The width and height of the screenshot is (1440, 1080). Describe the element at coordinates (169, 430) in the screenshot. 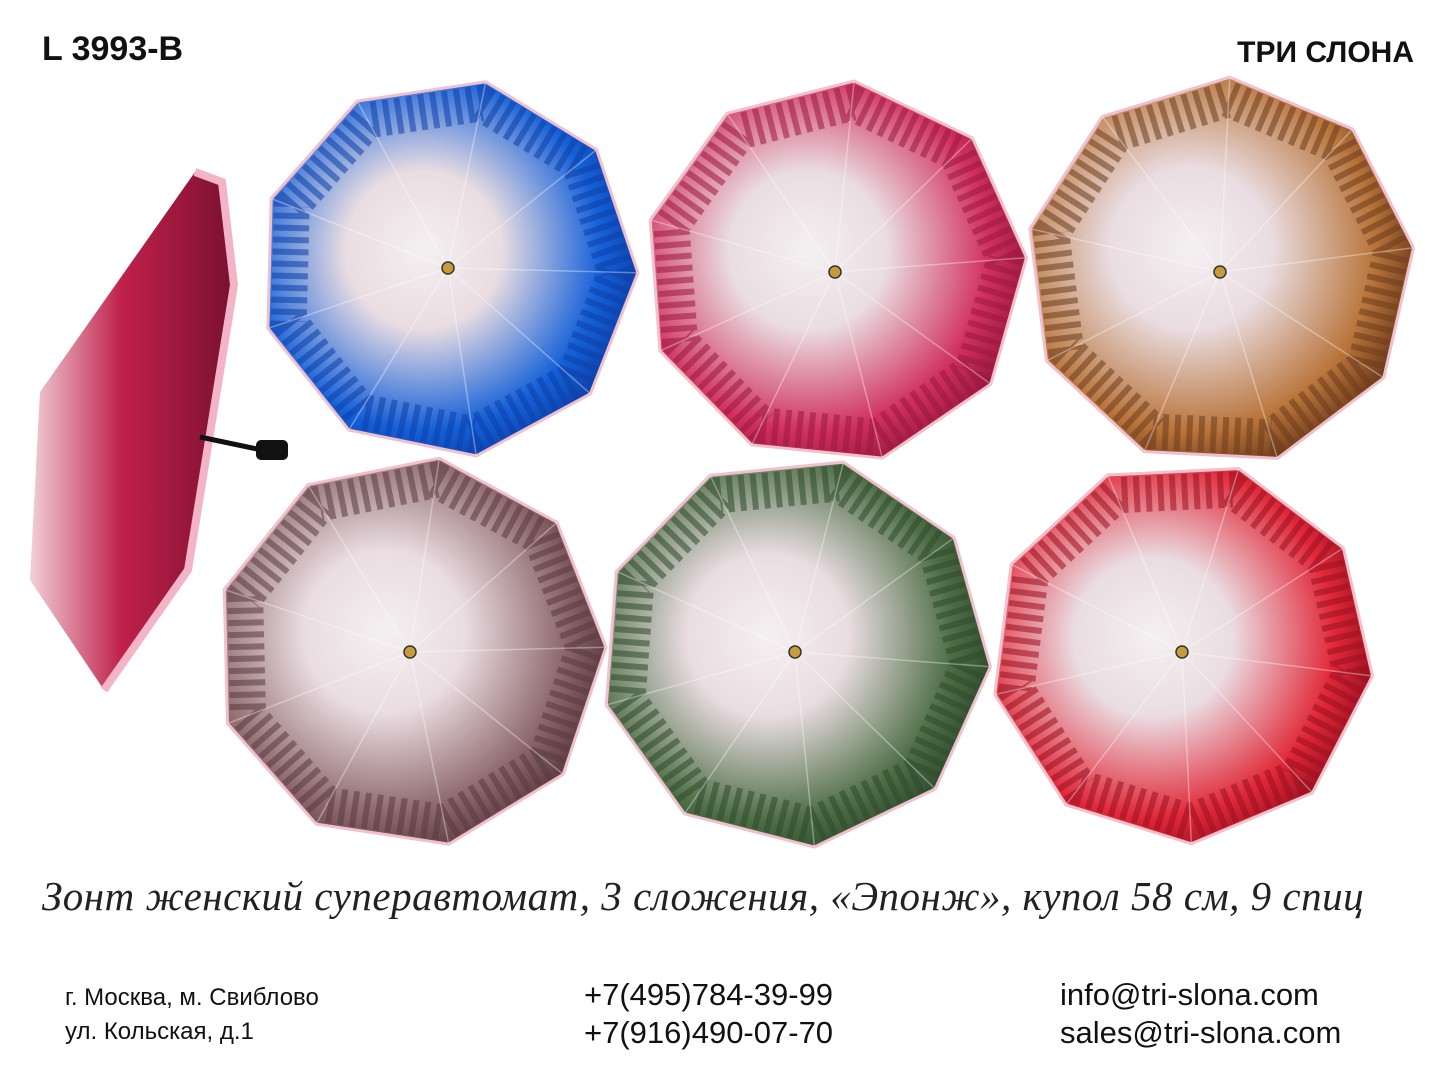

I see `umbrella-edge` at that location.